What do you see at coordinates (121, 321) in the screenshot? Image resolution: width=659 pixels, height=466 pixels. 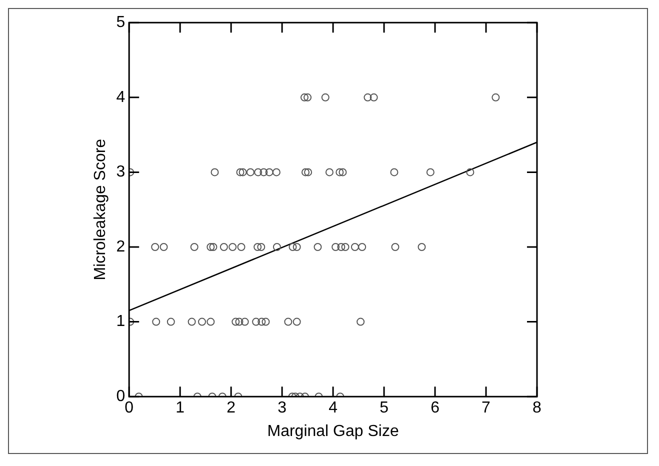 I see `y-tick-label: 1` at bounding box center [121, 321].